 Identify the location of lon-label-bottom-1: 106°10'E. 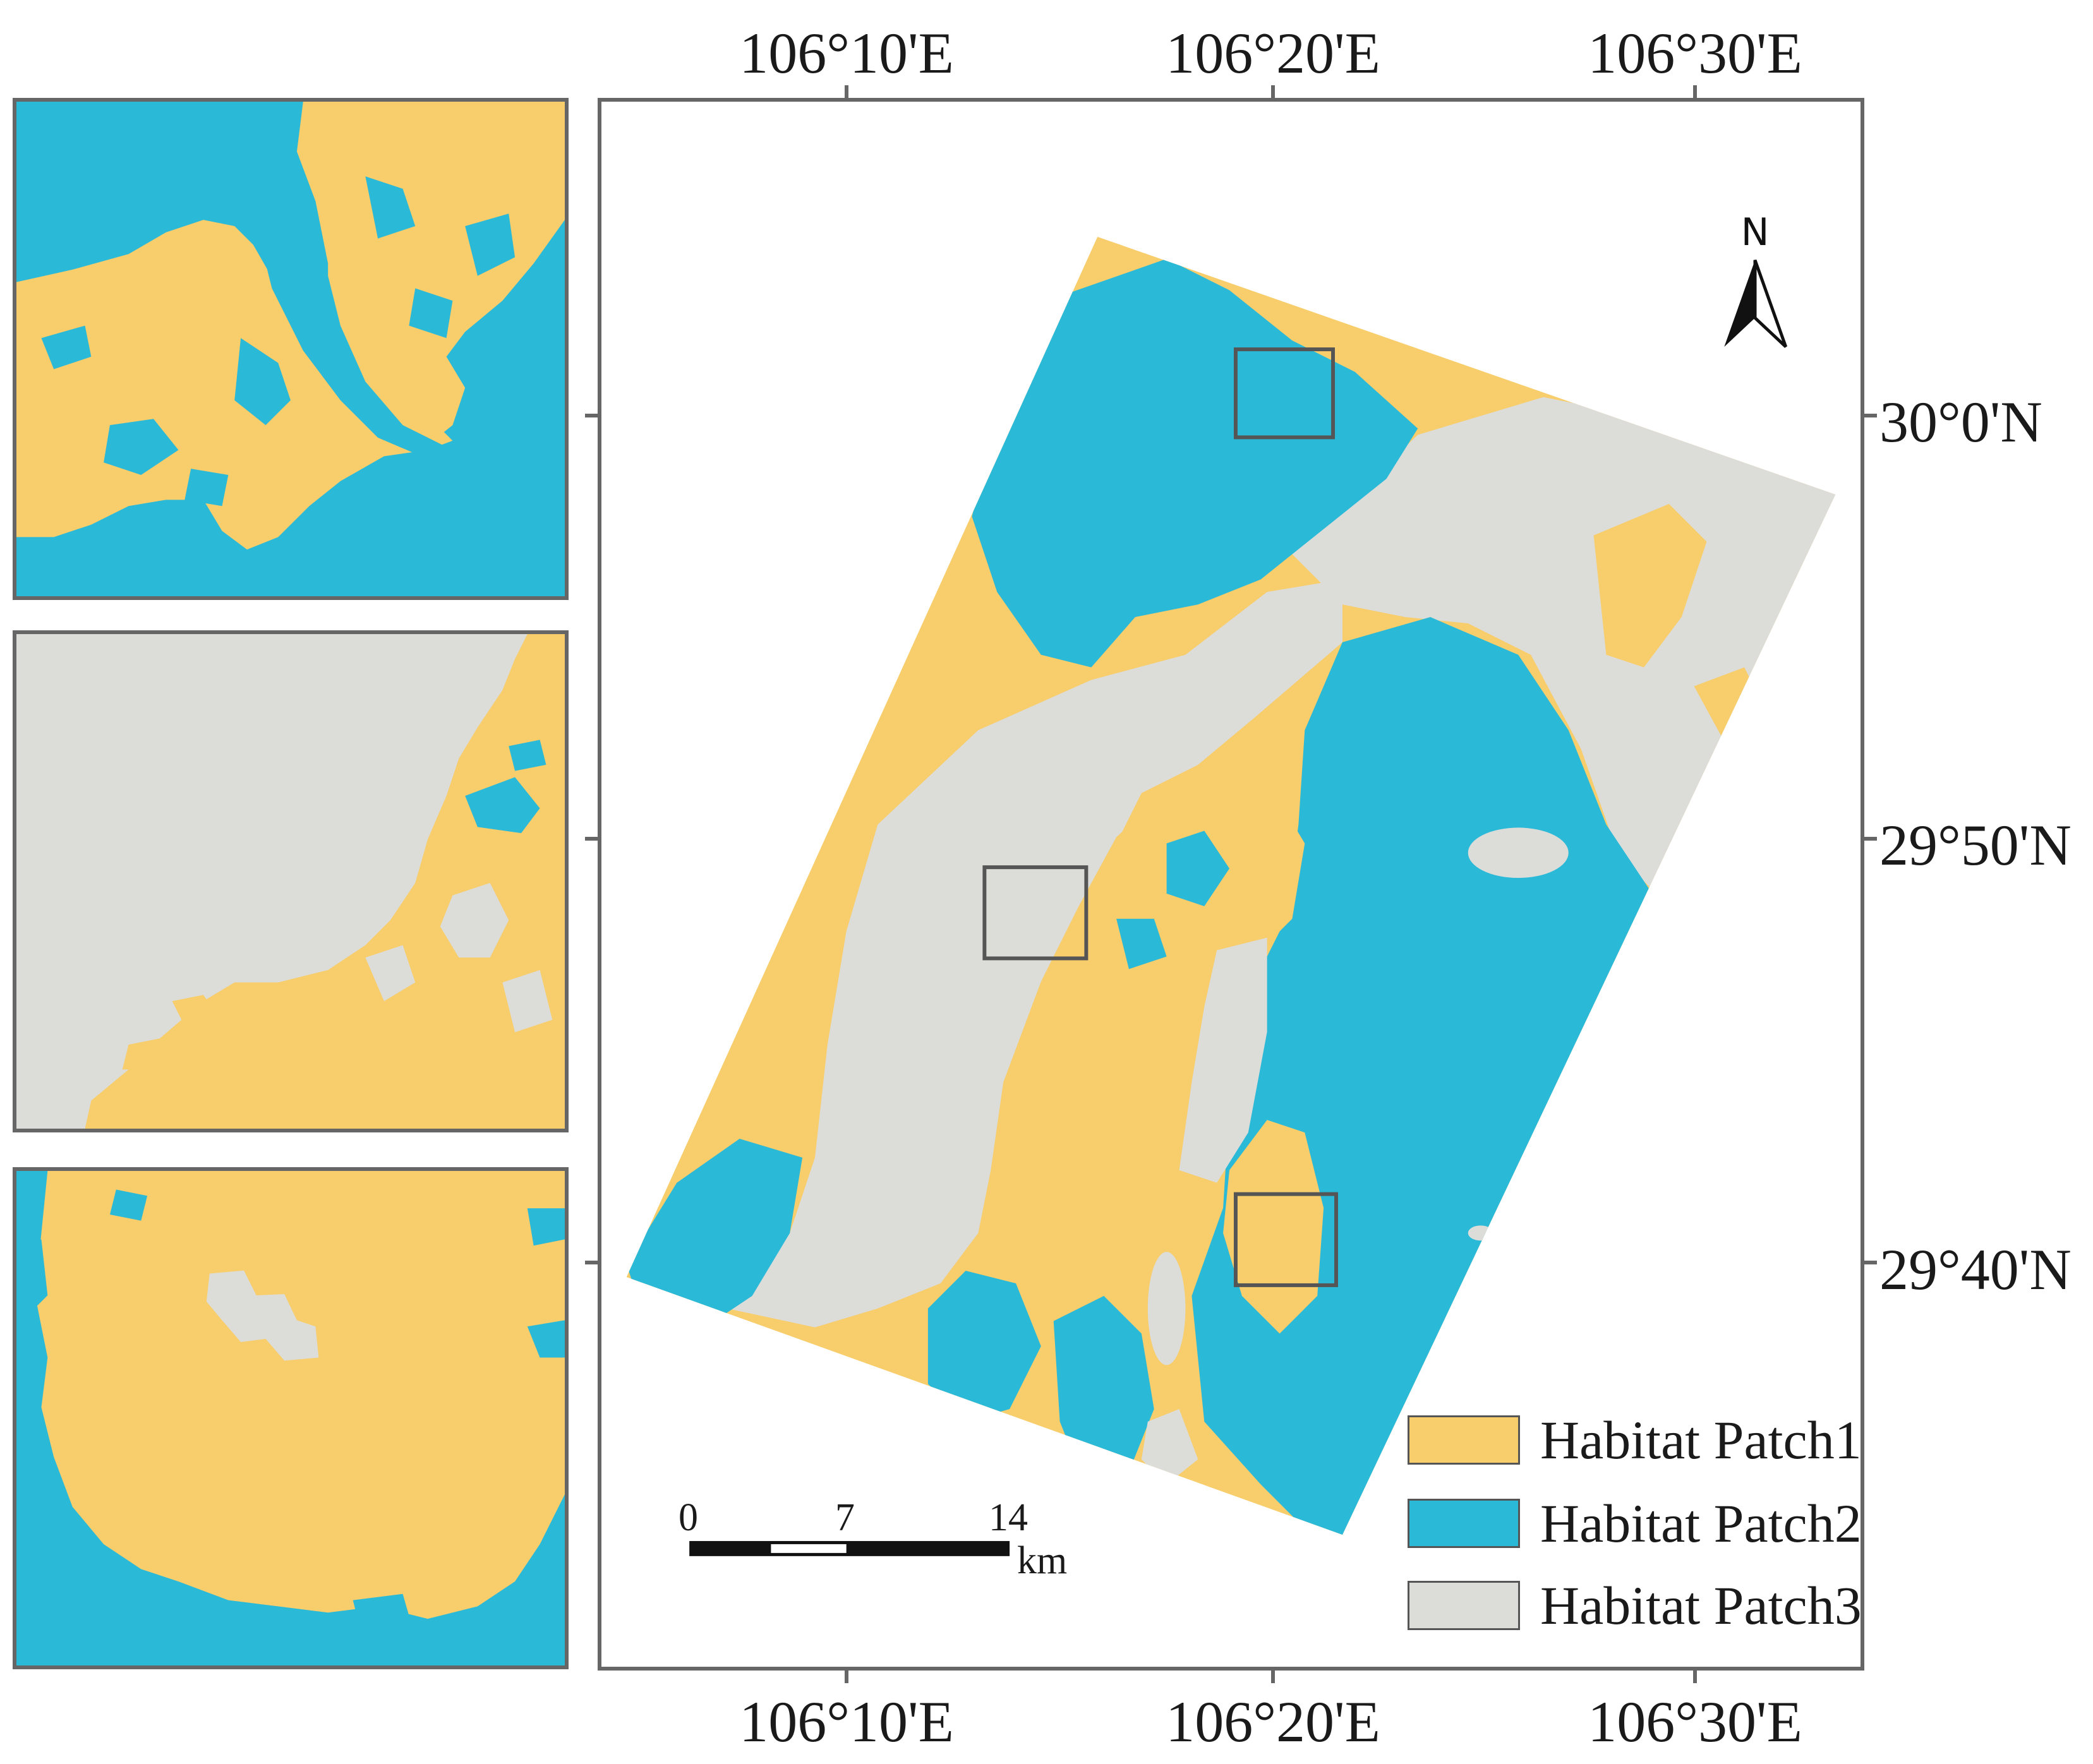
(847, 1721).